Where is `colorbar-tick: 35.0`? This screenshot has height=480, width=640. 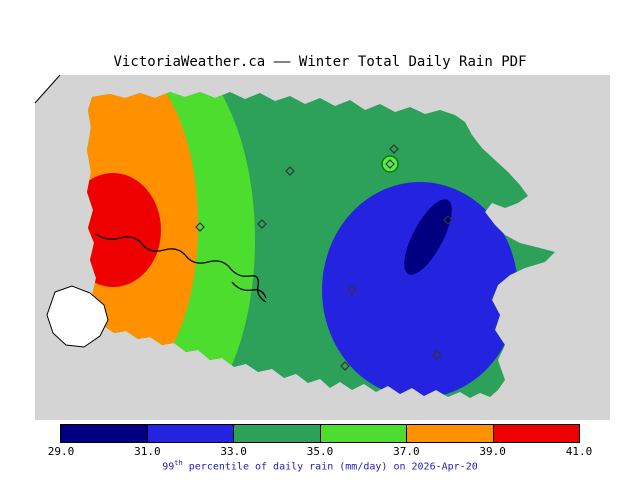
colorbar-tick: 35.0 is located at coordinates (320, 451).